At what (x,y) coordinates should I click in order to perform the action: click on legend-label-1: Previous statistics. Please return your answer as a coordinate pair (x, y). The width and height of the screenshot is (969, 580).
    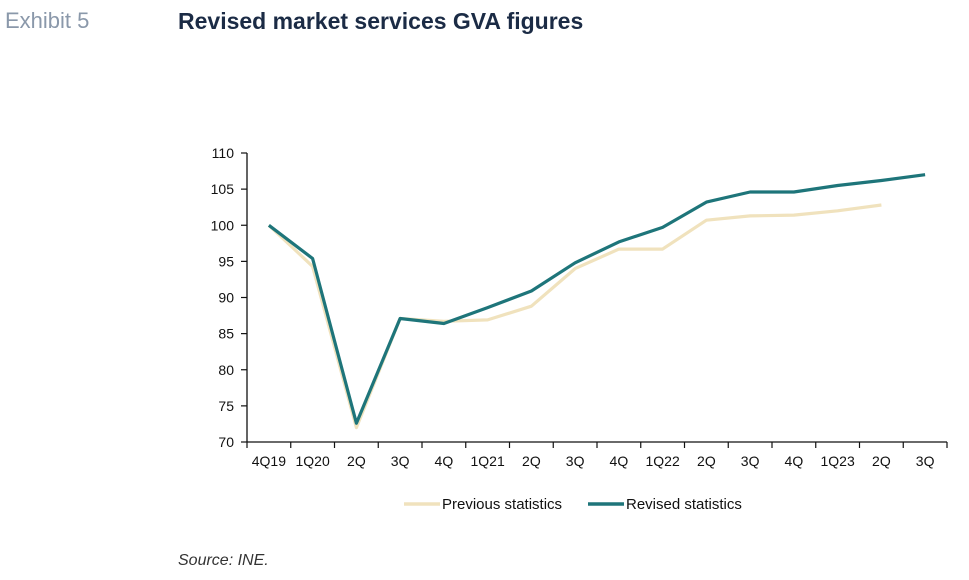
    Looking at the image, I should click on (502, 504).